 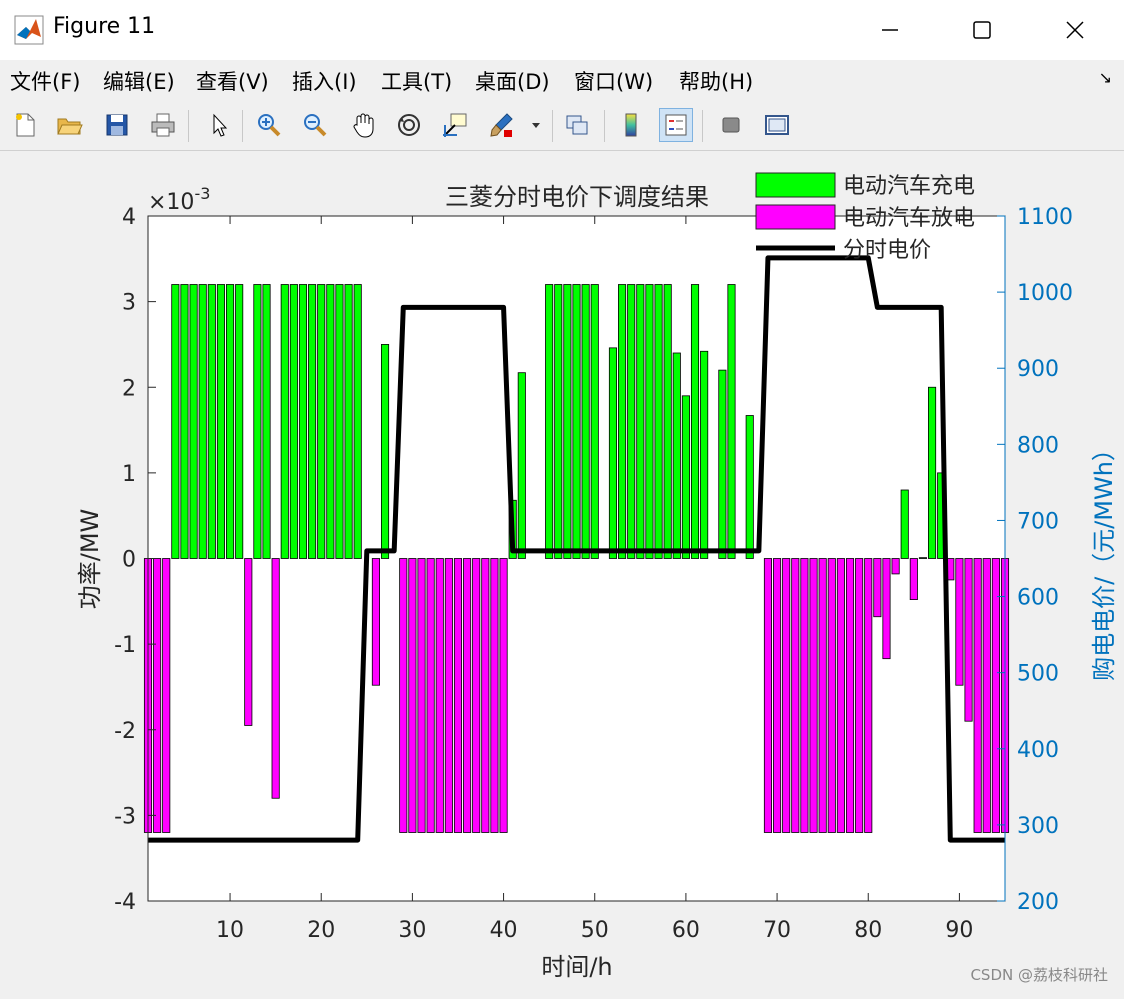 What do you see at coordinates (909, 218) in the screenshot?
I see `legend-label-discharge: 电动汽车放电` at bounding box center [909, 218].